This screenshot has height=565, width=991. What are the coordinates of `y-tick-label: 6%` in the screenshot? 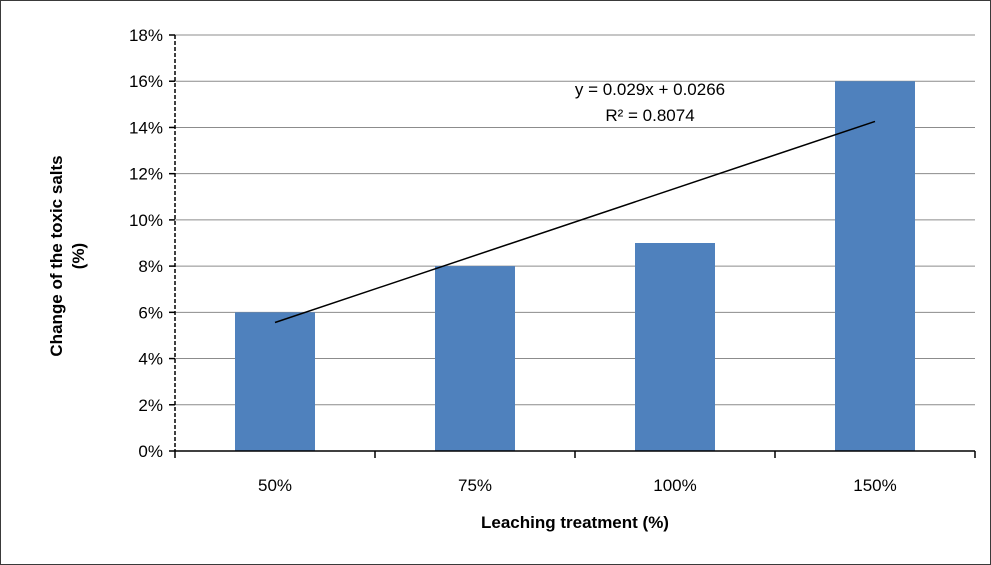 It's located at (150, 312).